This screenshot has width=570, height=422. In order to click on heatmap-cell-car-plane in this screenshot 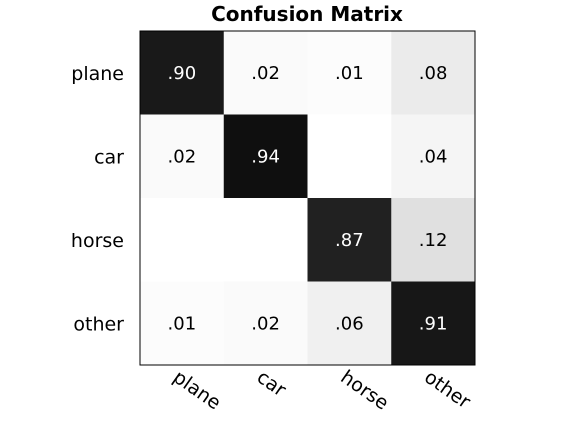, I will do `click(182, 156)`.